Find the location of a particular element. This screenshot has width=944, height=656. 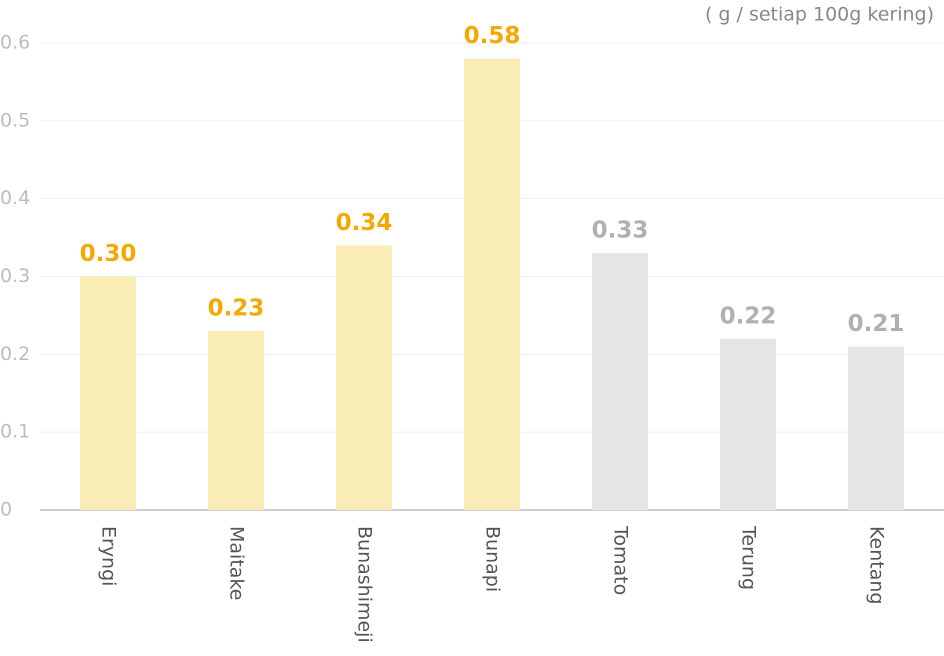

x-tick-label: Kentang is located at coordinates (877, 565).